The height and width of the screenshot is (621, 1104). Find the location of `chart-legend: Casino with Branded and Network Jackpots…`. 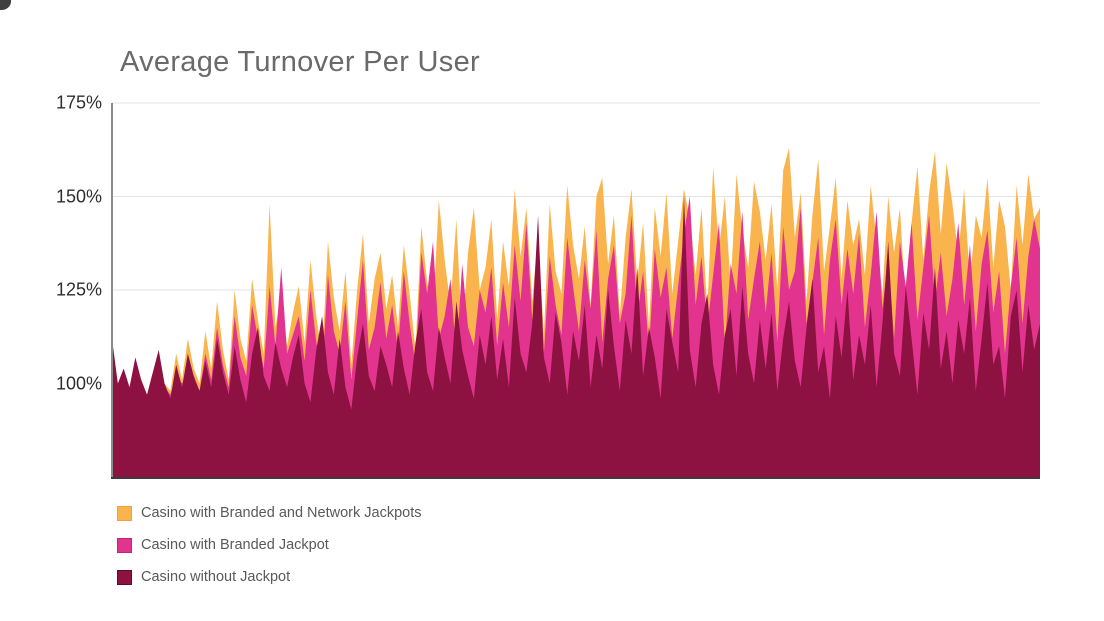

chart-legend: Casino with Branded and Network Jackpots… is located at coordinates (269, 554).